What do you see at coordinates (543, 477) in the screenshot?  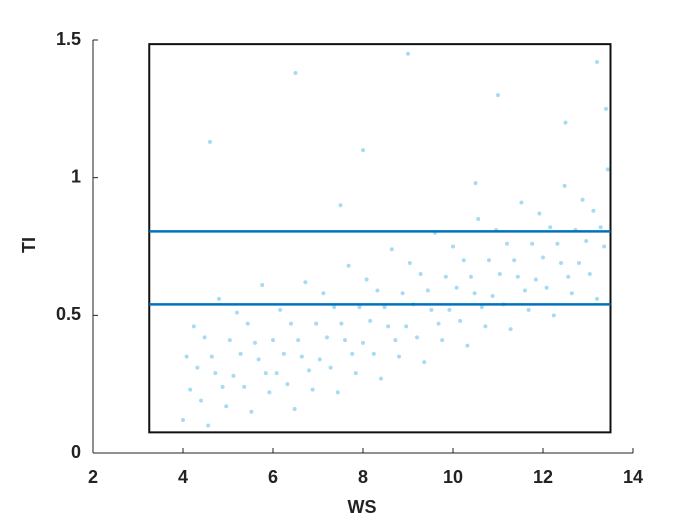 I see `x-tick-label: 12` at bounding box center [543, 477].